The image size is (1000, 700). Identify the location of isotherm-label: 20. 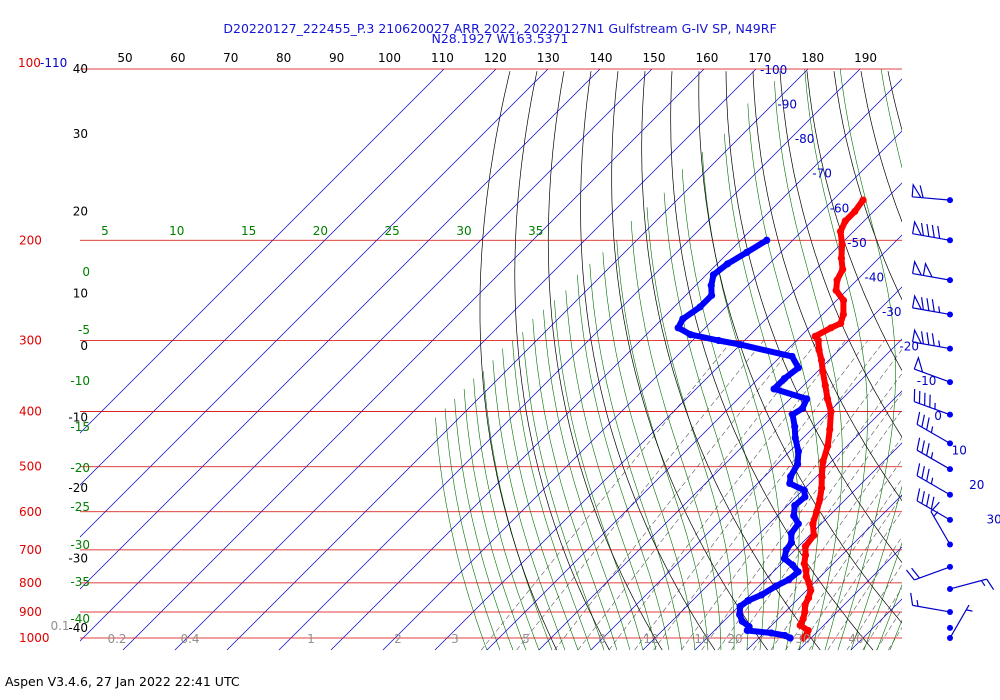
(976, 485).